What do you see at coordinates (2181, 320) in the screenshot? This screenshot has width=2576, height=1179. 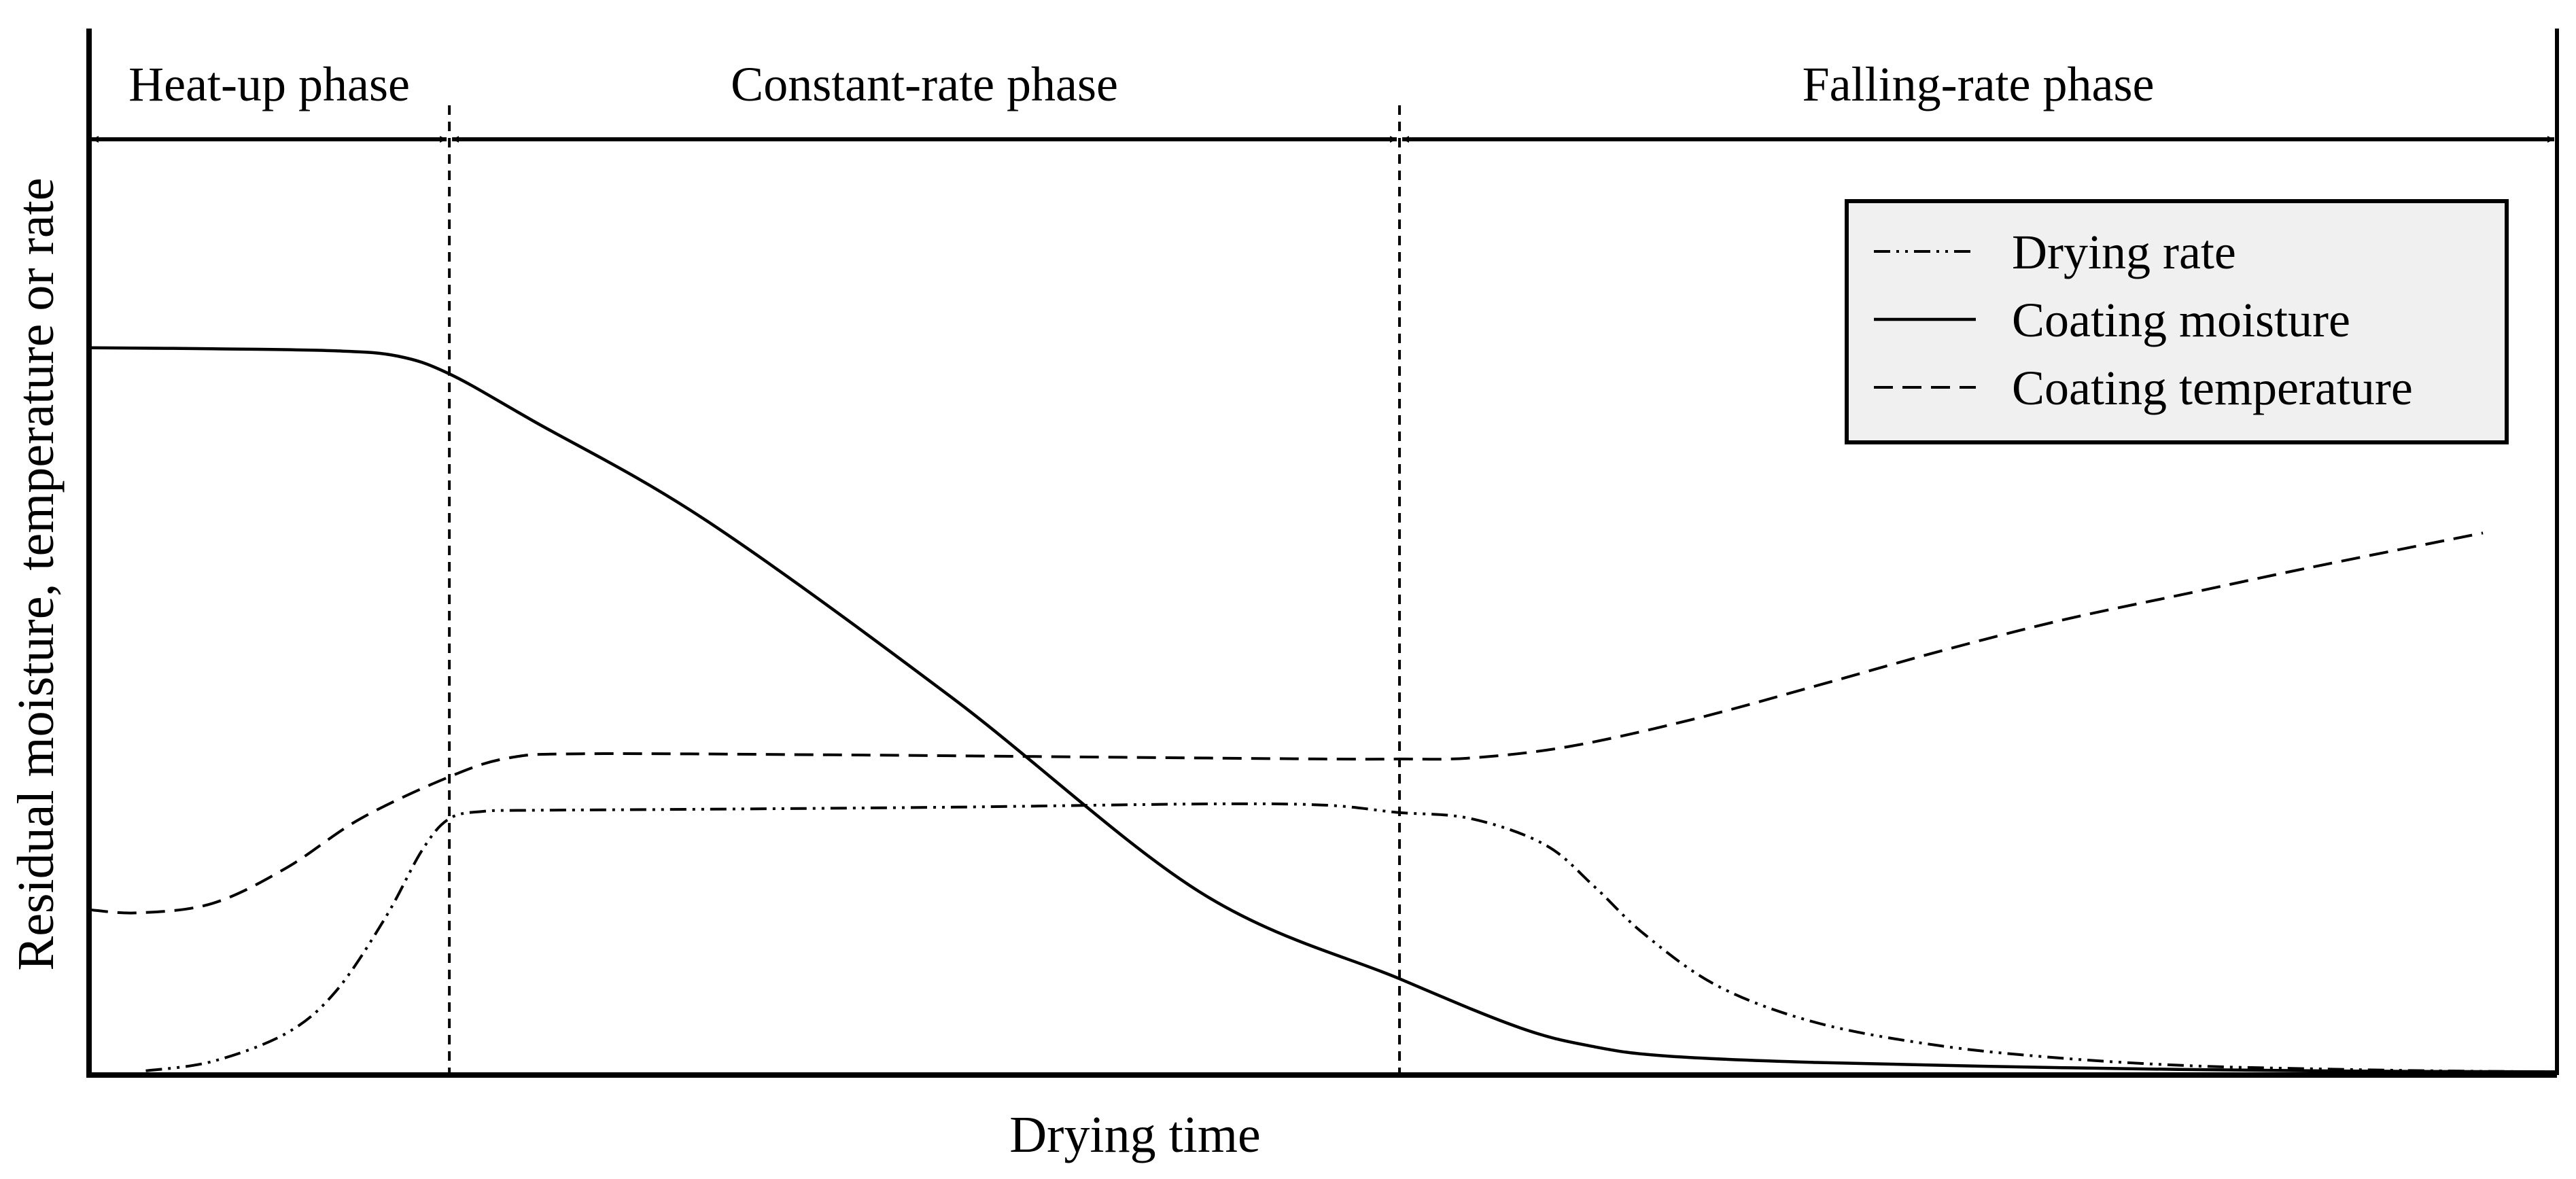 I see `legend-label-coating-moisture: Coating moisture` at bounding box center [2181, 320].